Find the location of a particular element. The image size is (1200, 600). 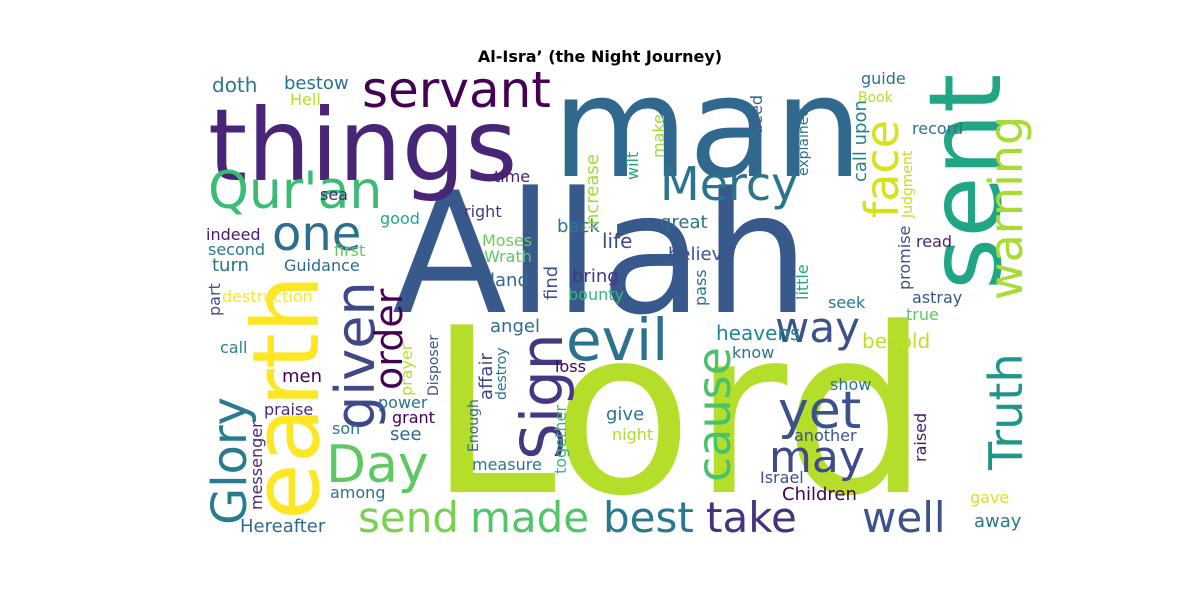

word-given: given is located at coordinates (355, 355).